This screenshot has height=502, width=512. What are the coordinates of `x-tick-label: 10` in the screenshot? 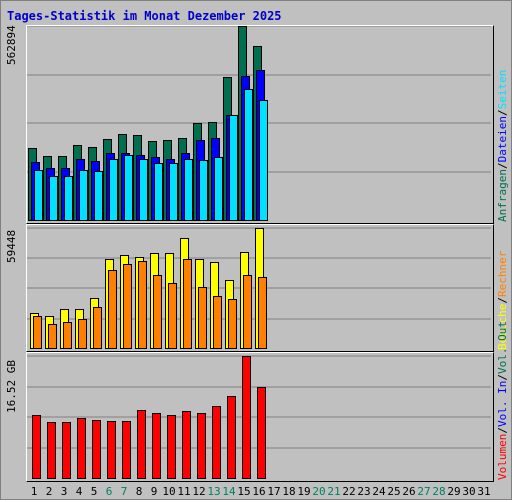 It's located at (168, 491).